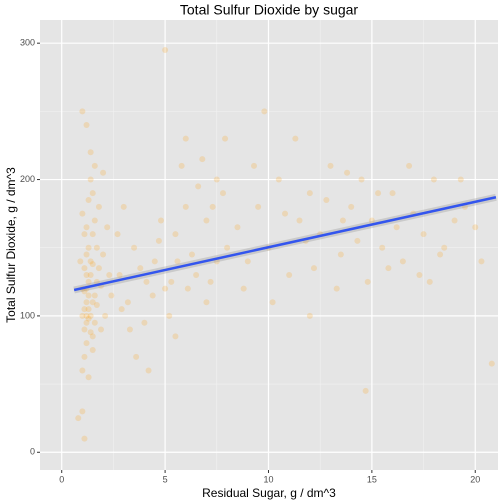  What do you see at coordinates (269, 10) in the screenshot?
I see `chart-title: Total Sulfur Dioxide by sugar` at bounding box center [269, 10].